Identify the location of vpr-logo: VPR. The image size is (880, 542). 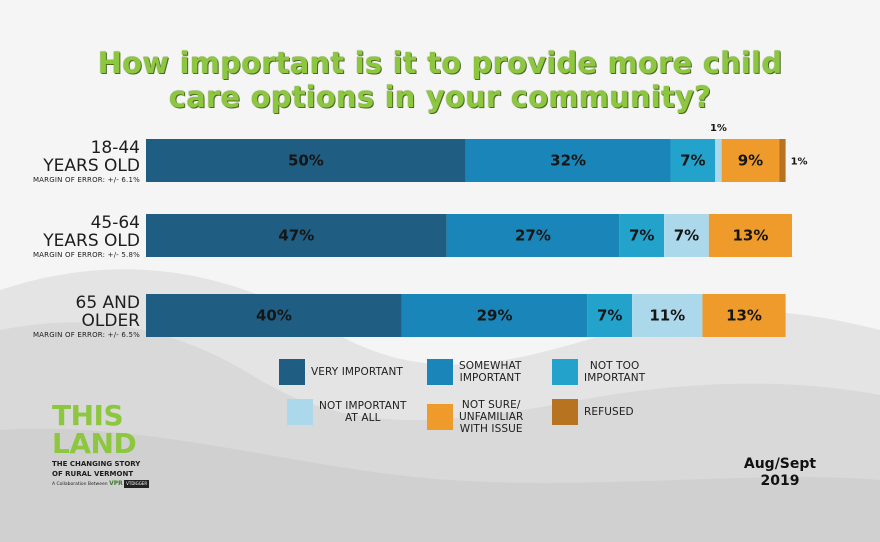
(116, 483).